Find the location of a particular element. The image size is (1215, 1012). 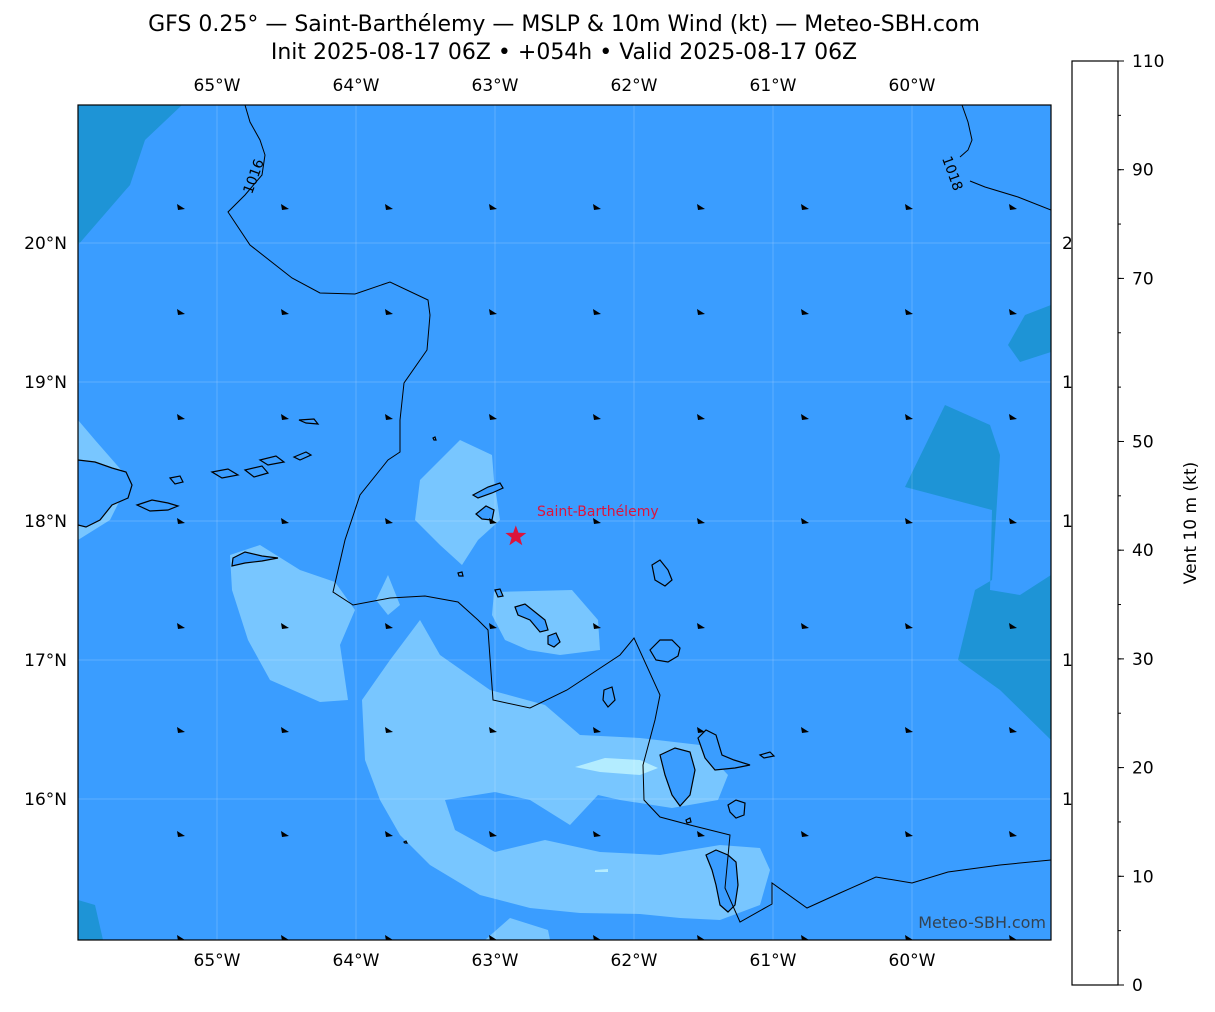

colorbar-tick-label: 50 is located at coordinates (1143, 442).